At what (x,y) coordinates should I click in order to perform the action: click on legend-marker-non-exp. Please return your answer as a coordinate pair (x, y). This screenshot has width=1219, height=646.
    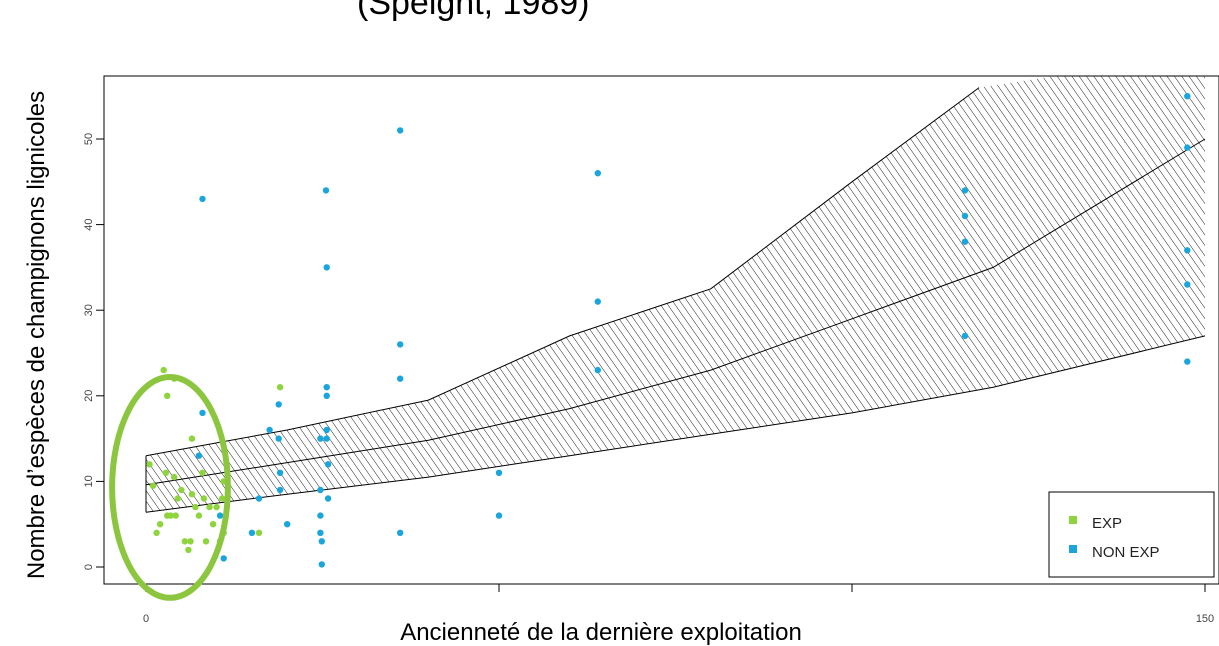
    Looking at the image, I should click on (1073, 549).